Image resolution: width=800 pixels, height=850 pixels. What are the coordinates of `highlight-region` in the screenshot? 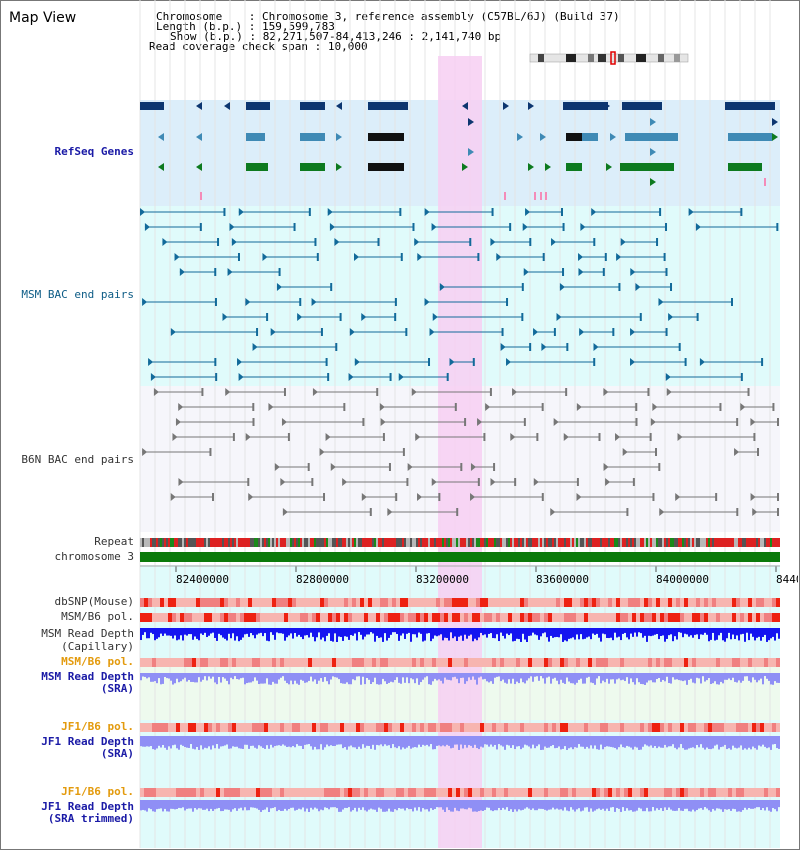 It's located at (460, 452).